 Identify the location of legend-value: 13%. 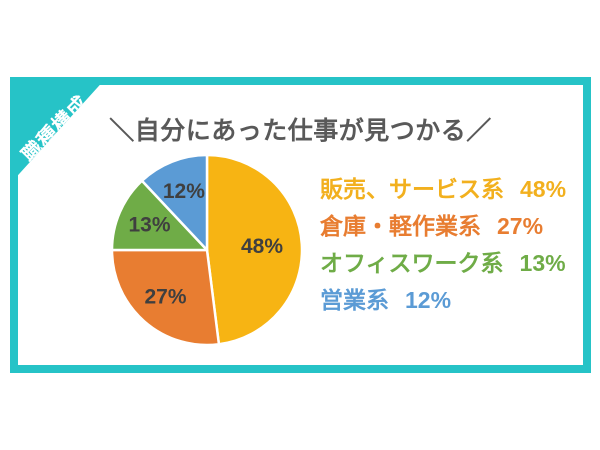
(542, 263).